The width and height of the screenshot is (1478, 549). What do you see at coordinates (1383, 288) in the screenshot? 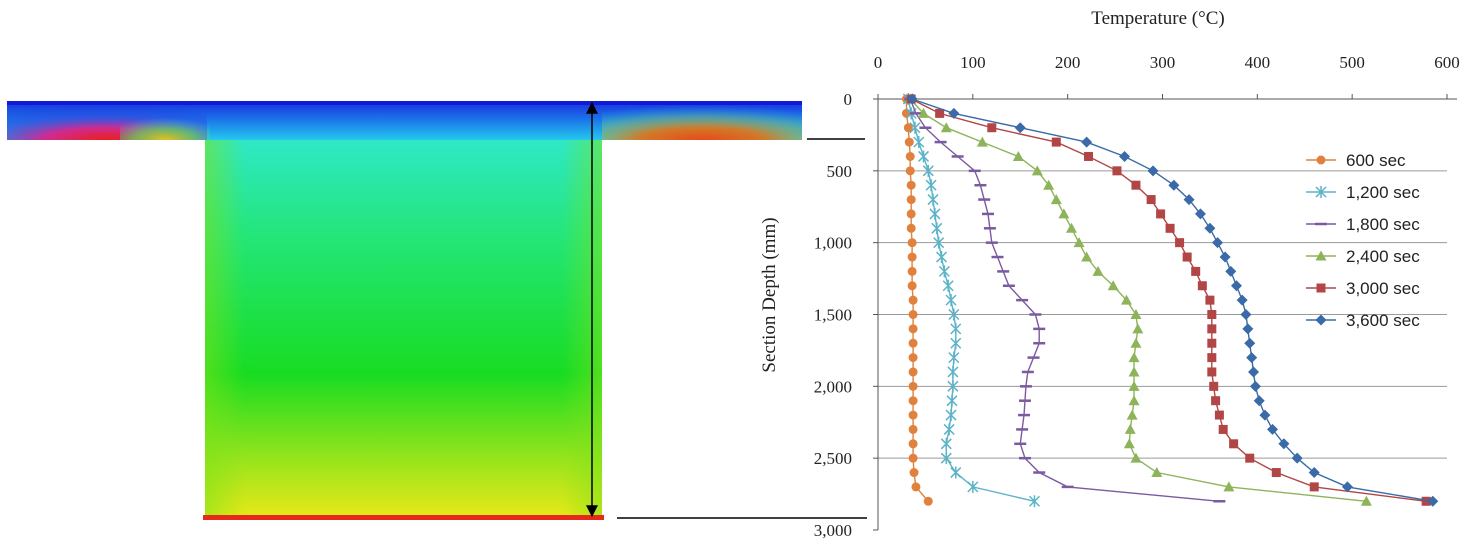
I see `legend-label: 3,000 sec` at bounding box center [1383, 288].